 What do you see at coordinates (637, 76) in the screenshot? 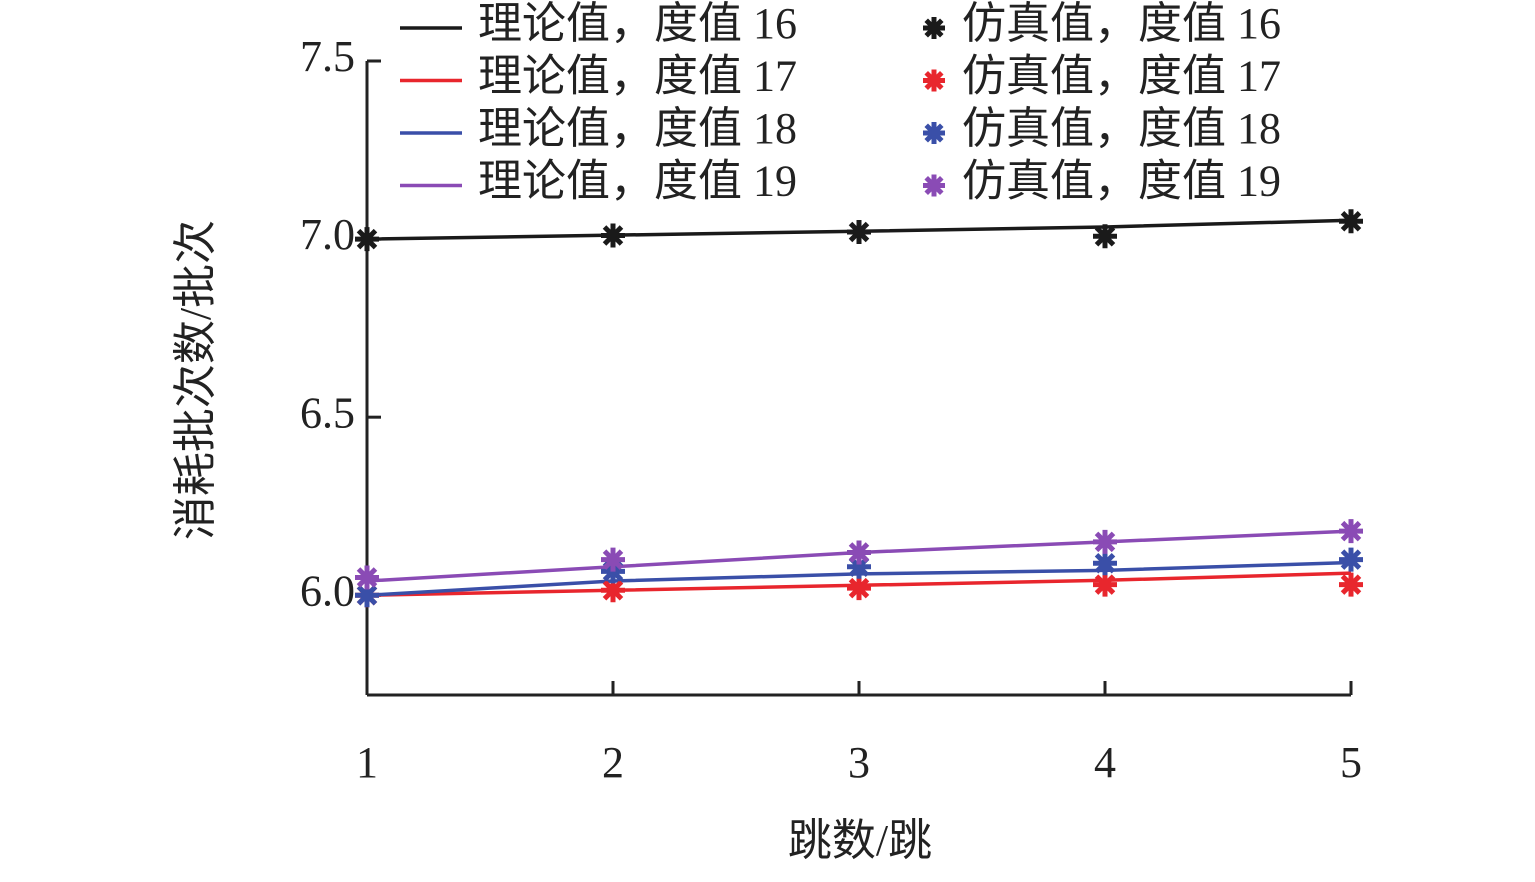
I see `legend-label: 理论值，度值 17` at bounding box center [637, 76].